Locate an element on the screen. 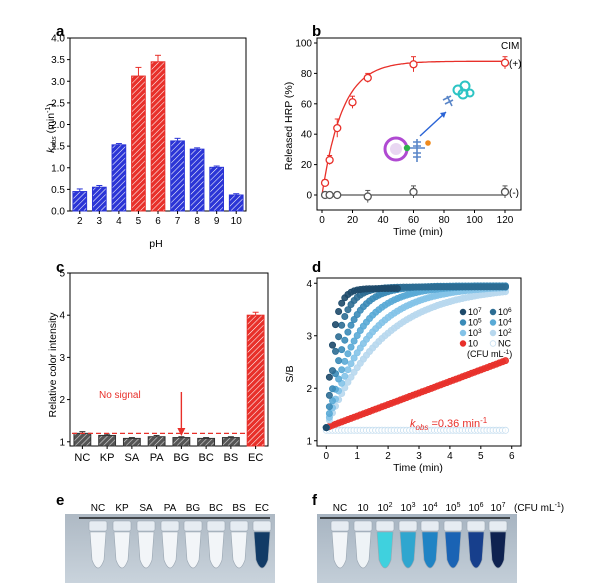 This screenshot has width=596, height=588. photo-f-label-sup: 6 is located at coordinates (482, 505).